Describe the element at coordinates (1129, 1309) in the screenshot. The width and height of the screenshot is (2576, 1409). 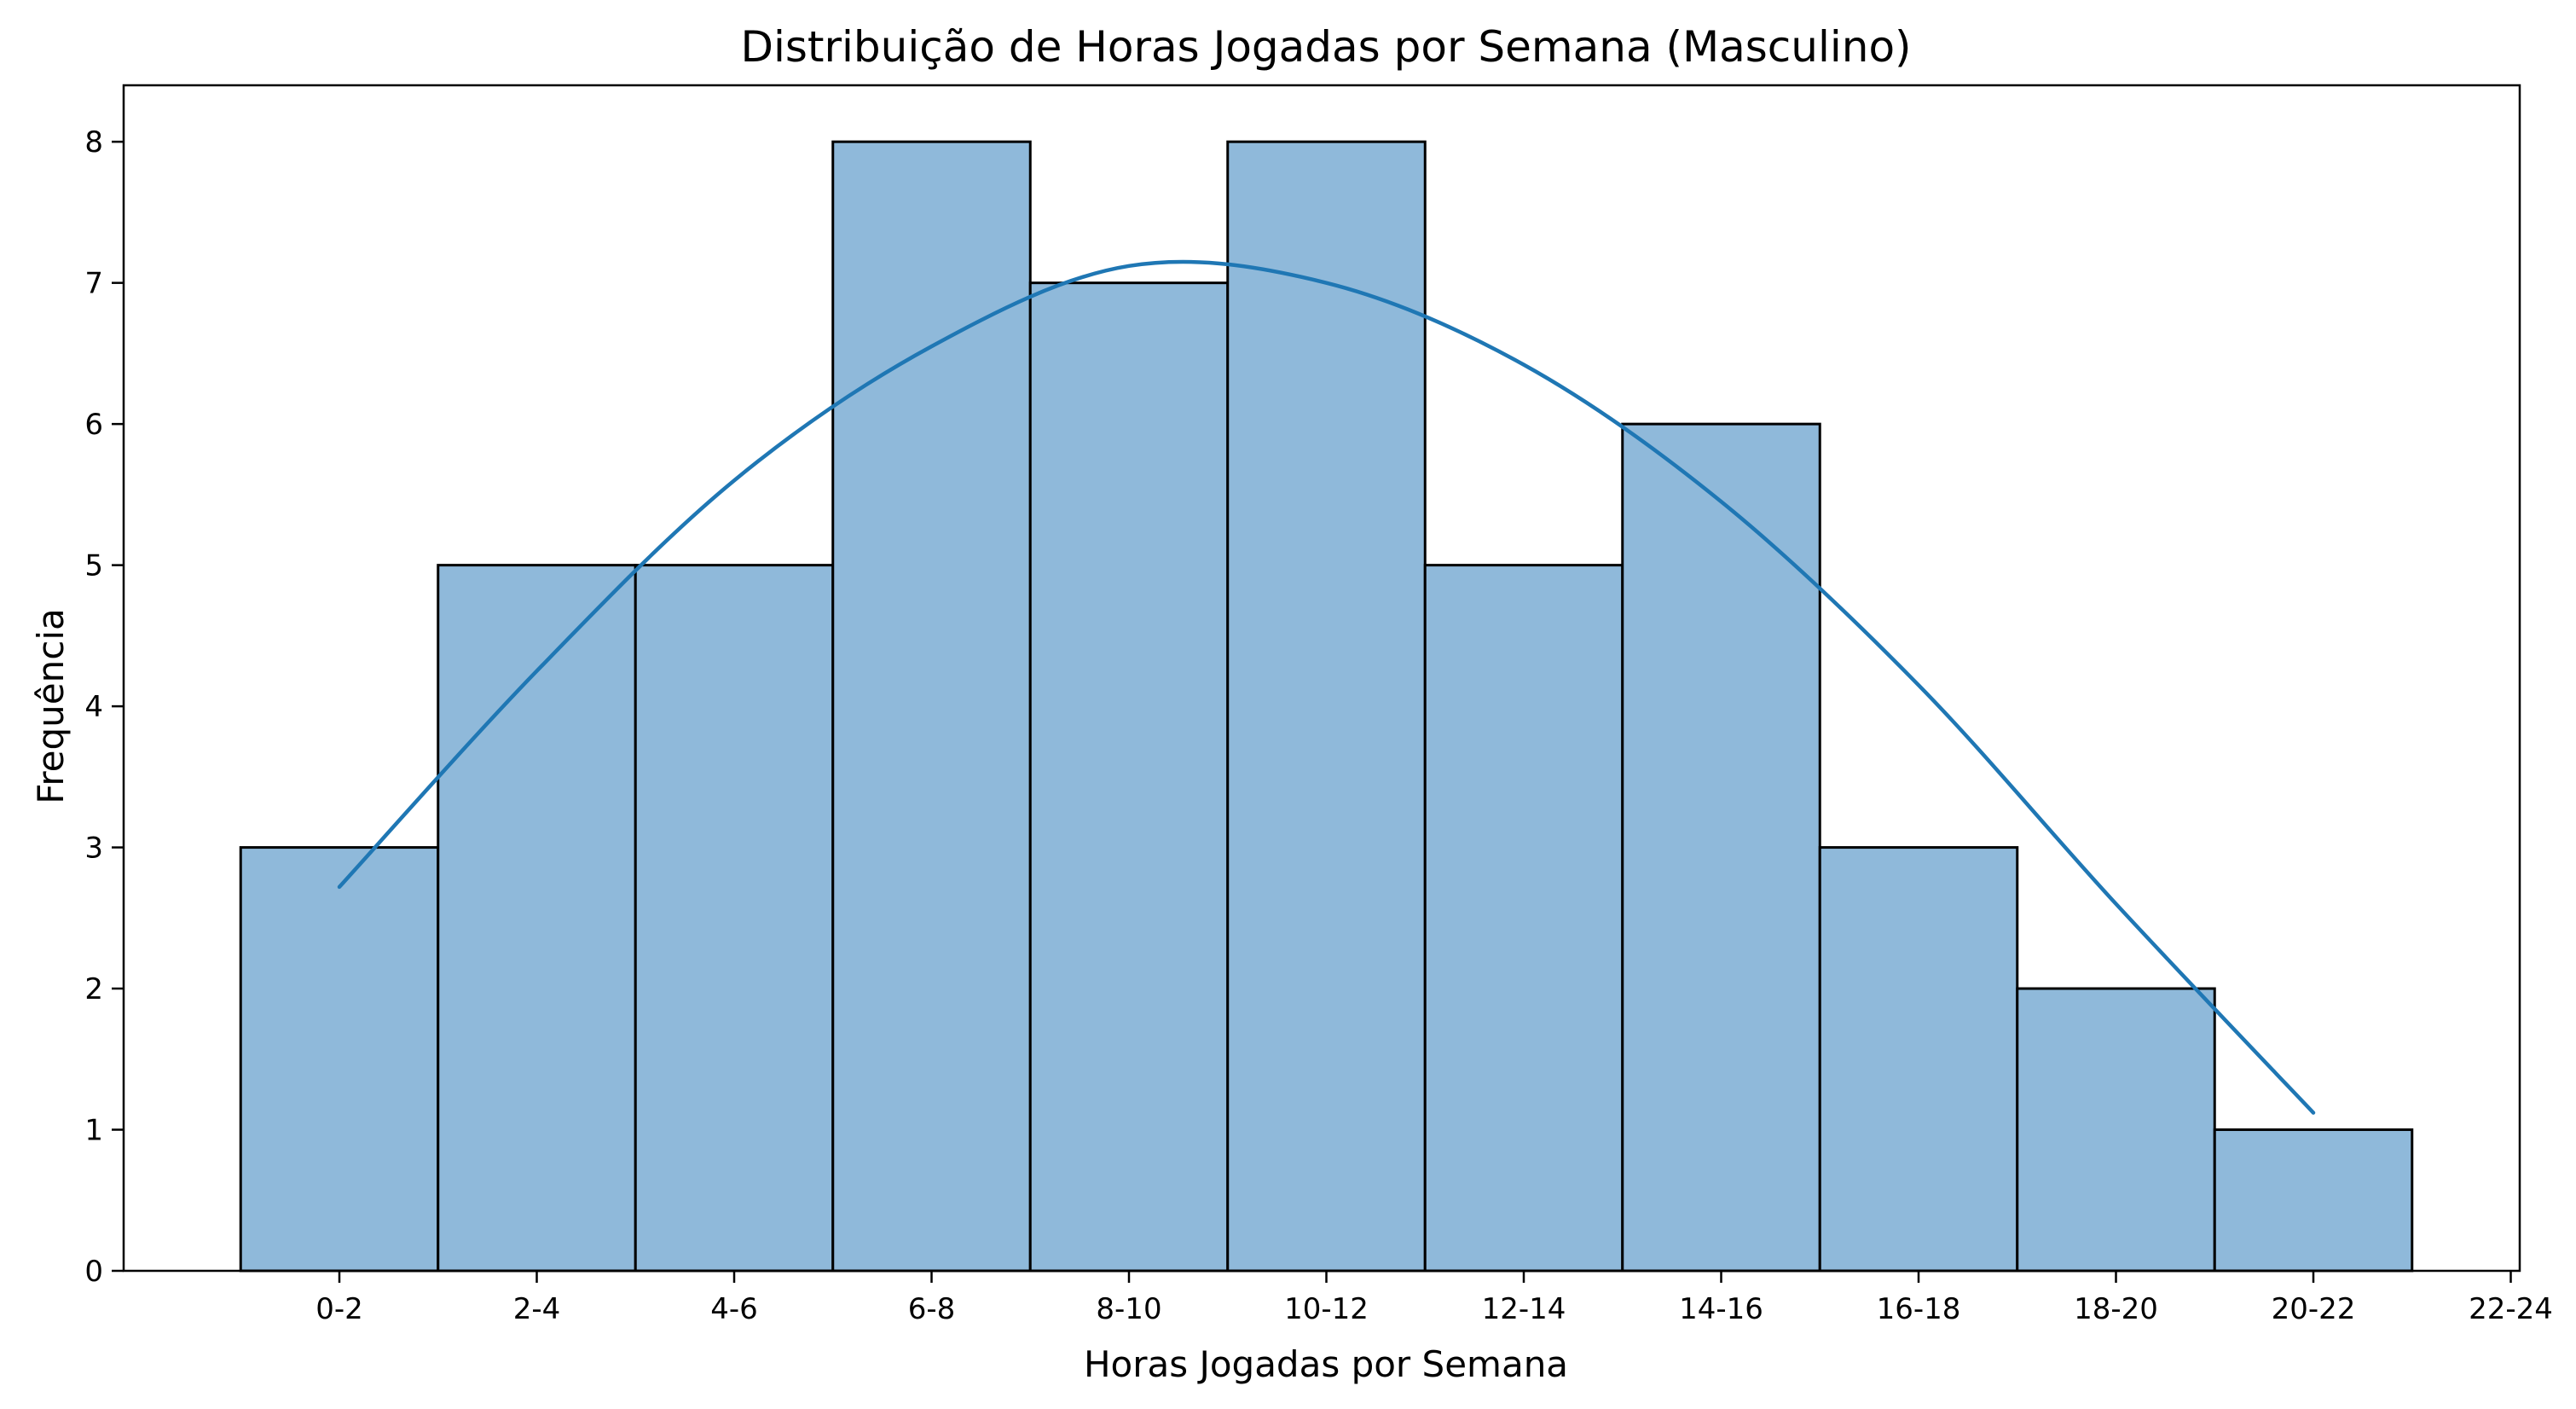
I see `x-tick-label: 8-10` at that location.